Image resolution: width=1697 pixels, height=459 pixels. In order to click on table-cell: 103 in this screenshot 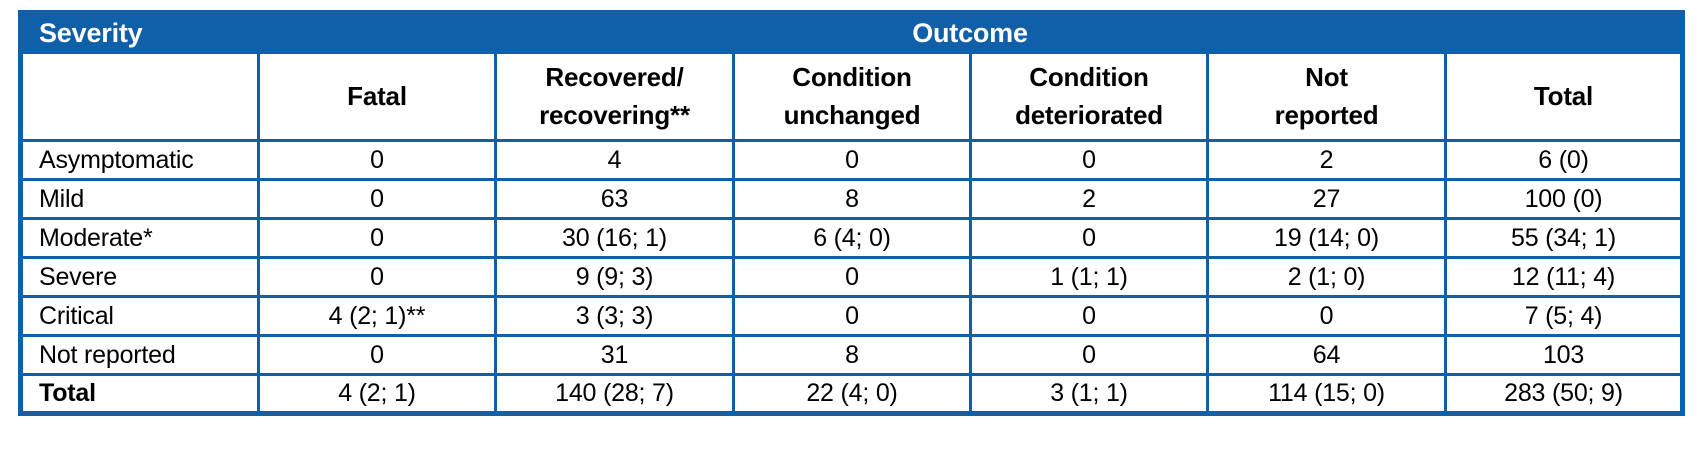, I will do `click(1564, 355)`.